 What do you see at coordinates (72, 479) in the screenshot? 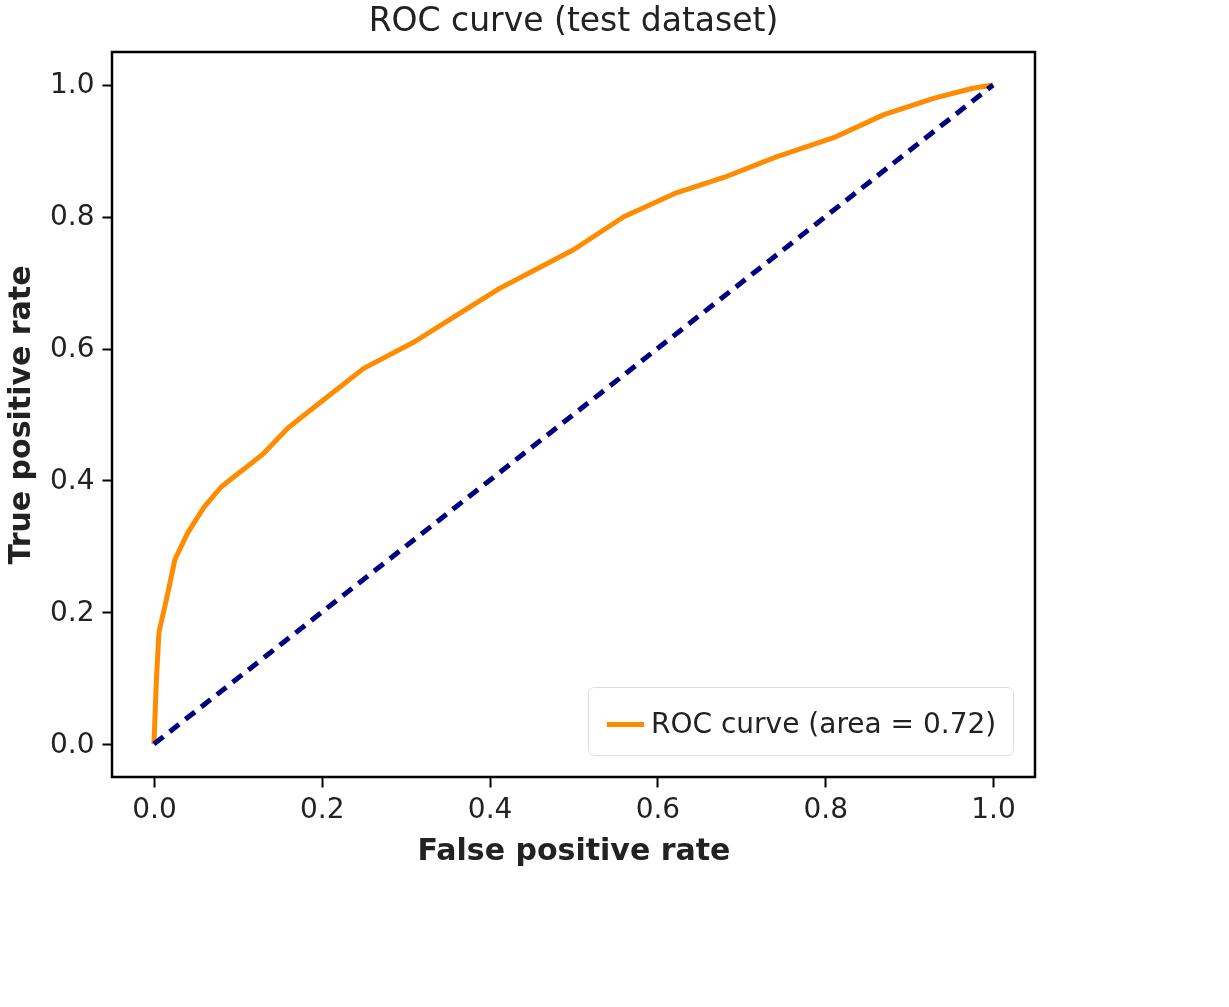
I see `y-tick-label: 0.4` at bounding box center [72, 479].